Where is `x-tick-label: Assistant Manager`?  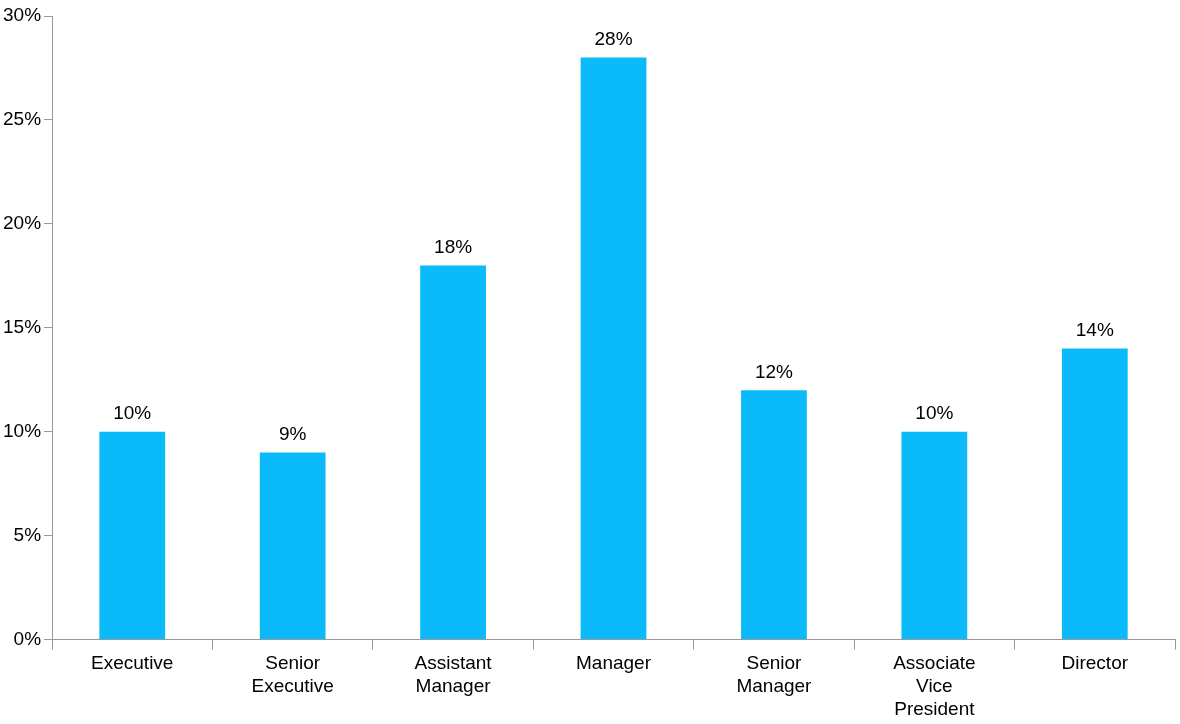 x-tick-label: Assistant Manager is located at coordinates (453, 674).